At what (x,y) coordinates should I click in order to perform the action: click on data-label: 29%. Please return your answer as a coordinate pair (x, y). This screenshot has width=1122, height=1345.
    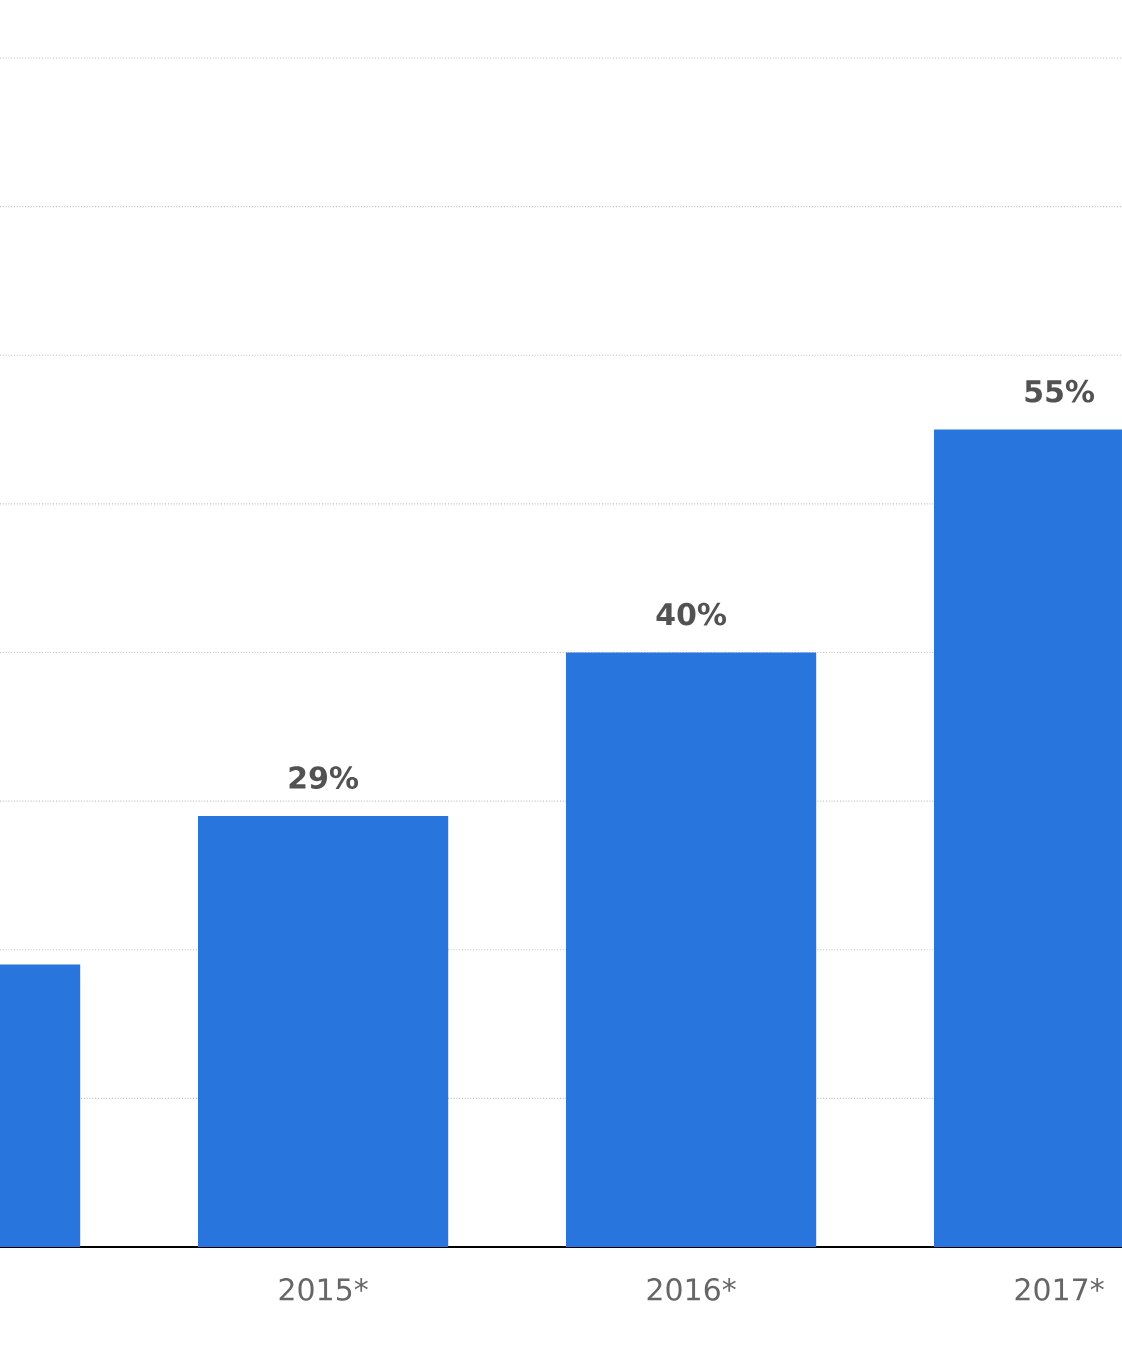
    Looking at the image, I should click on (324, 777).